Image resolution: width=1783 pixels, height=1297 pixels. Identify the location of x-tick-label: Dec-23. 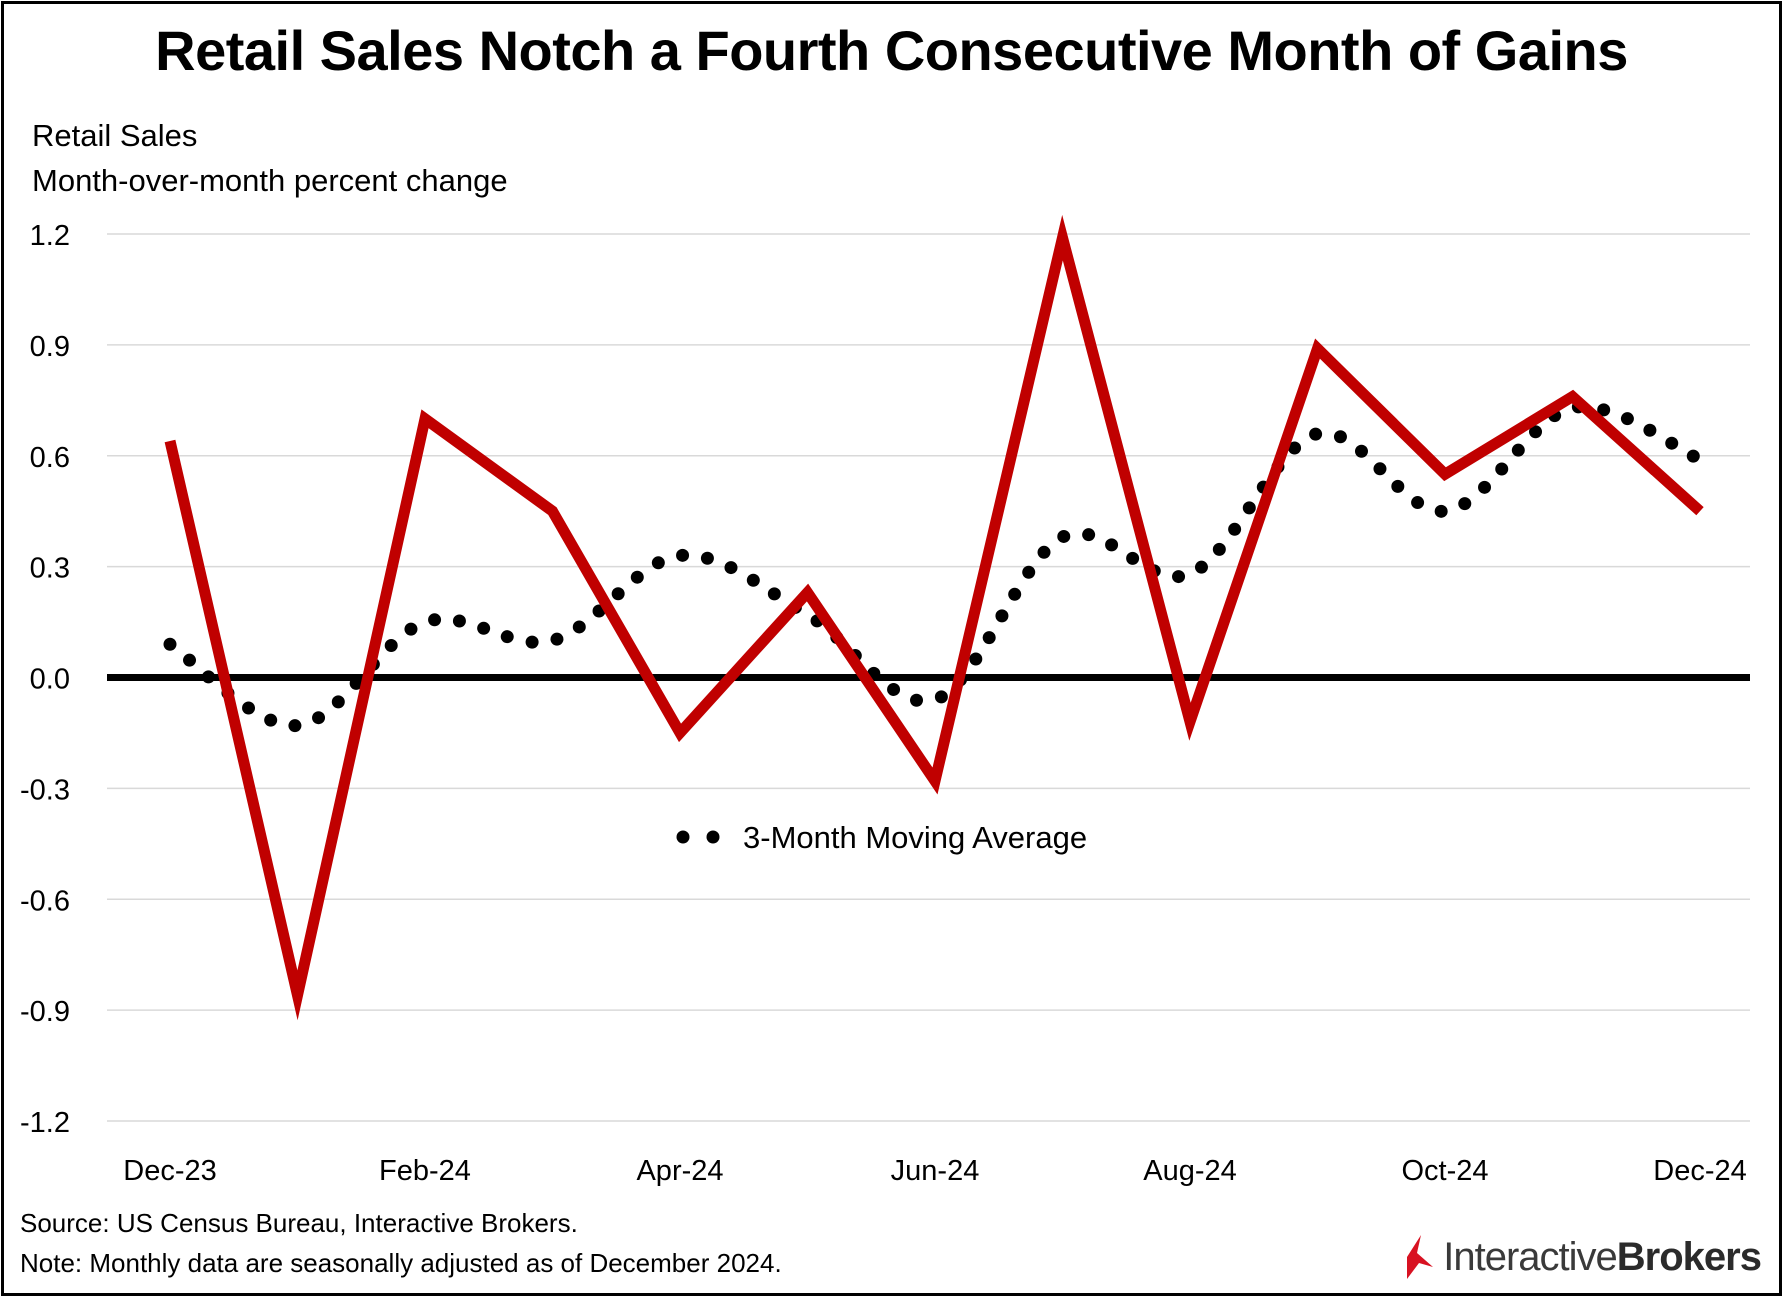
(170, 1171).